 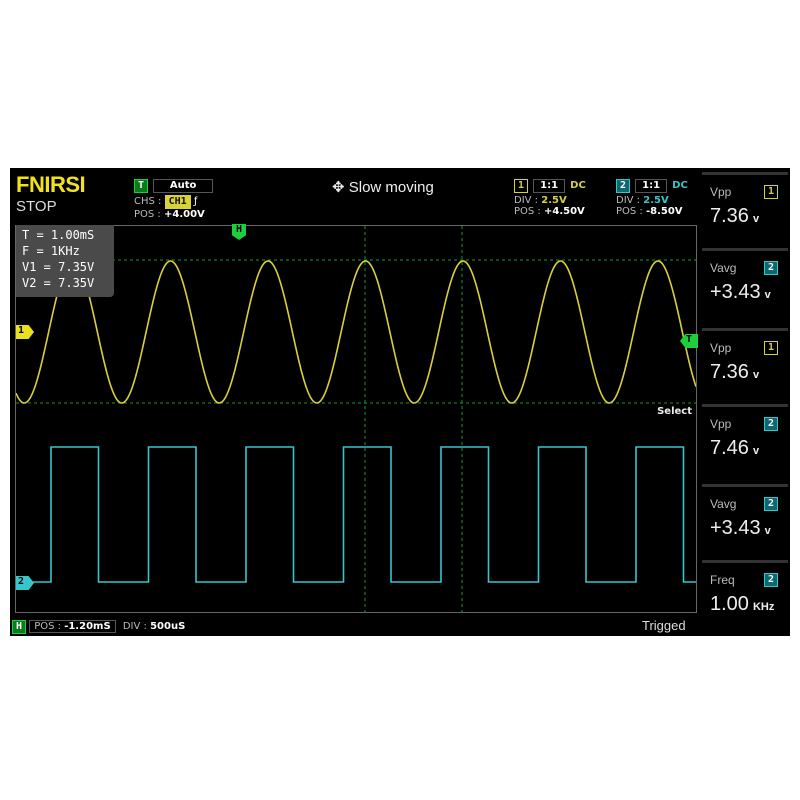 I want to click on ch2-pos-label: POS :, so click(x=629, y=211).